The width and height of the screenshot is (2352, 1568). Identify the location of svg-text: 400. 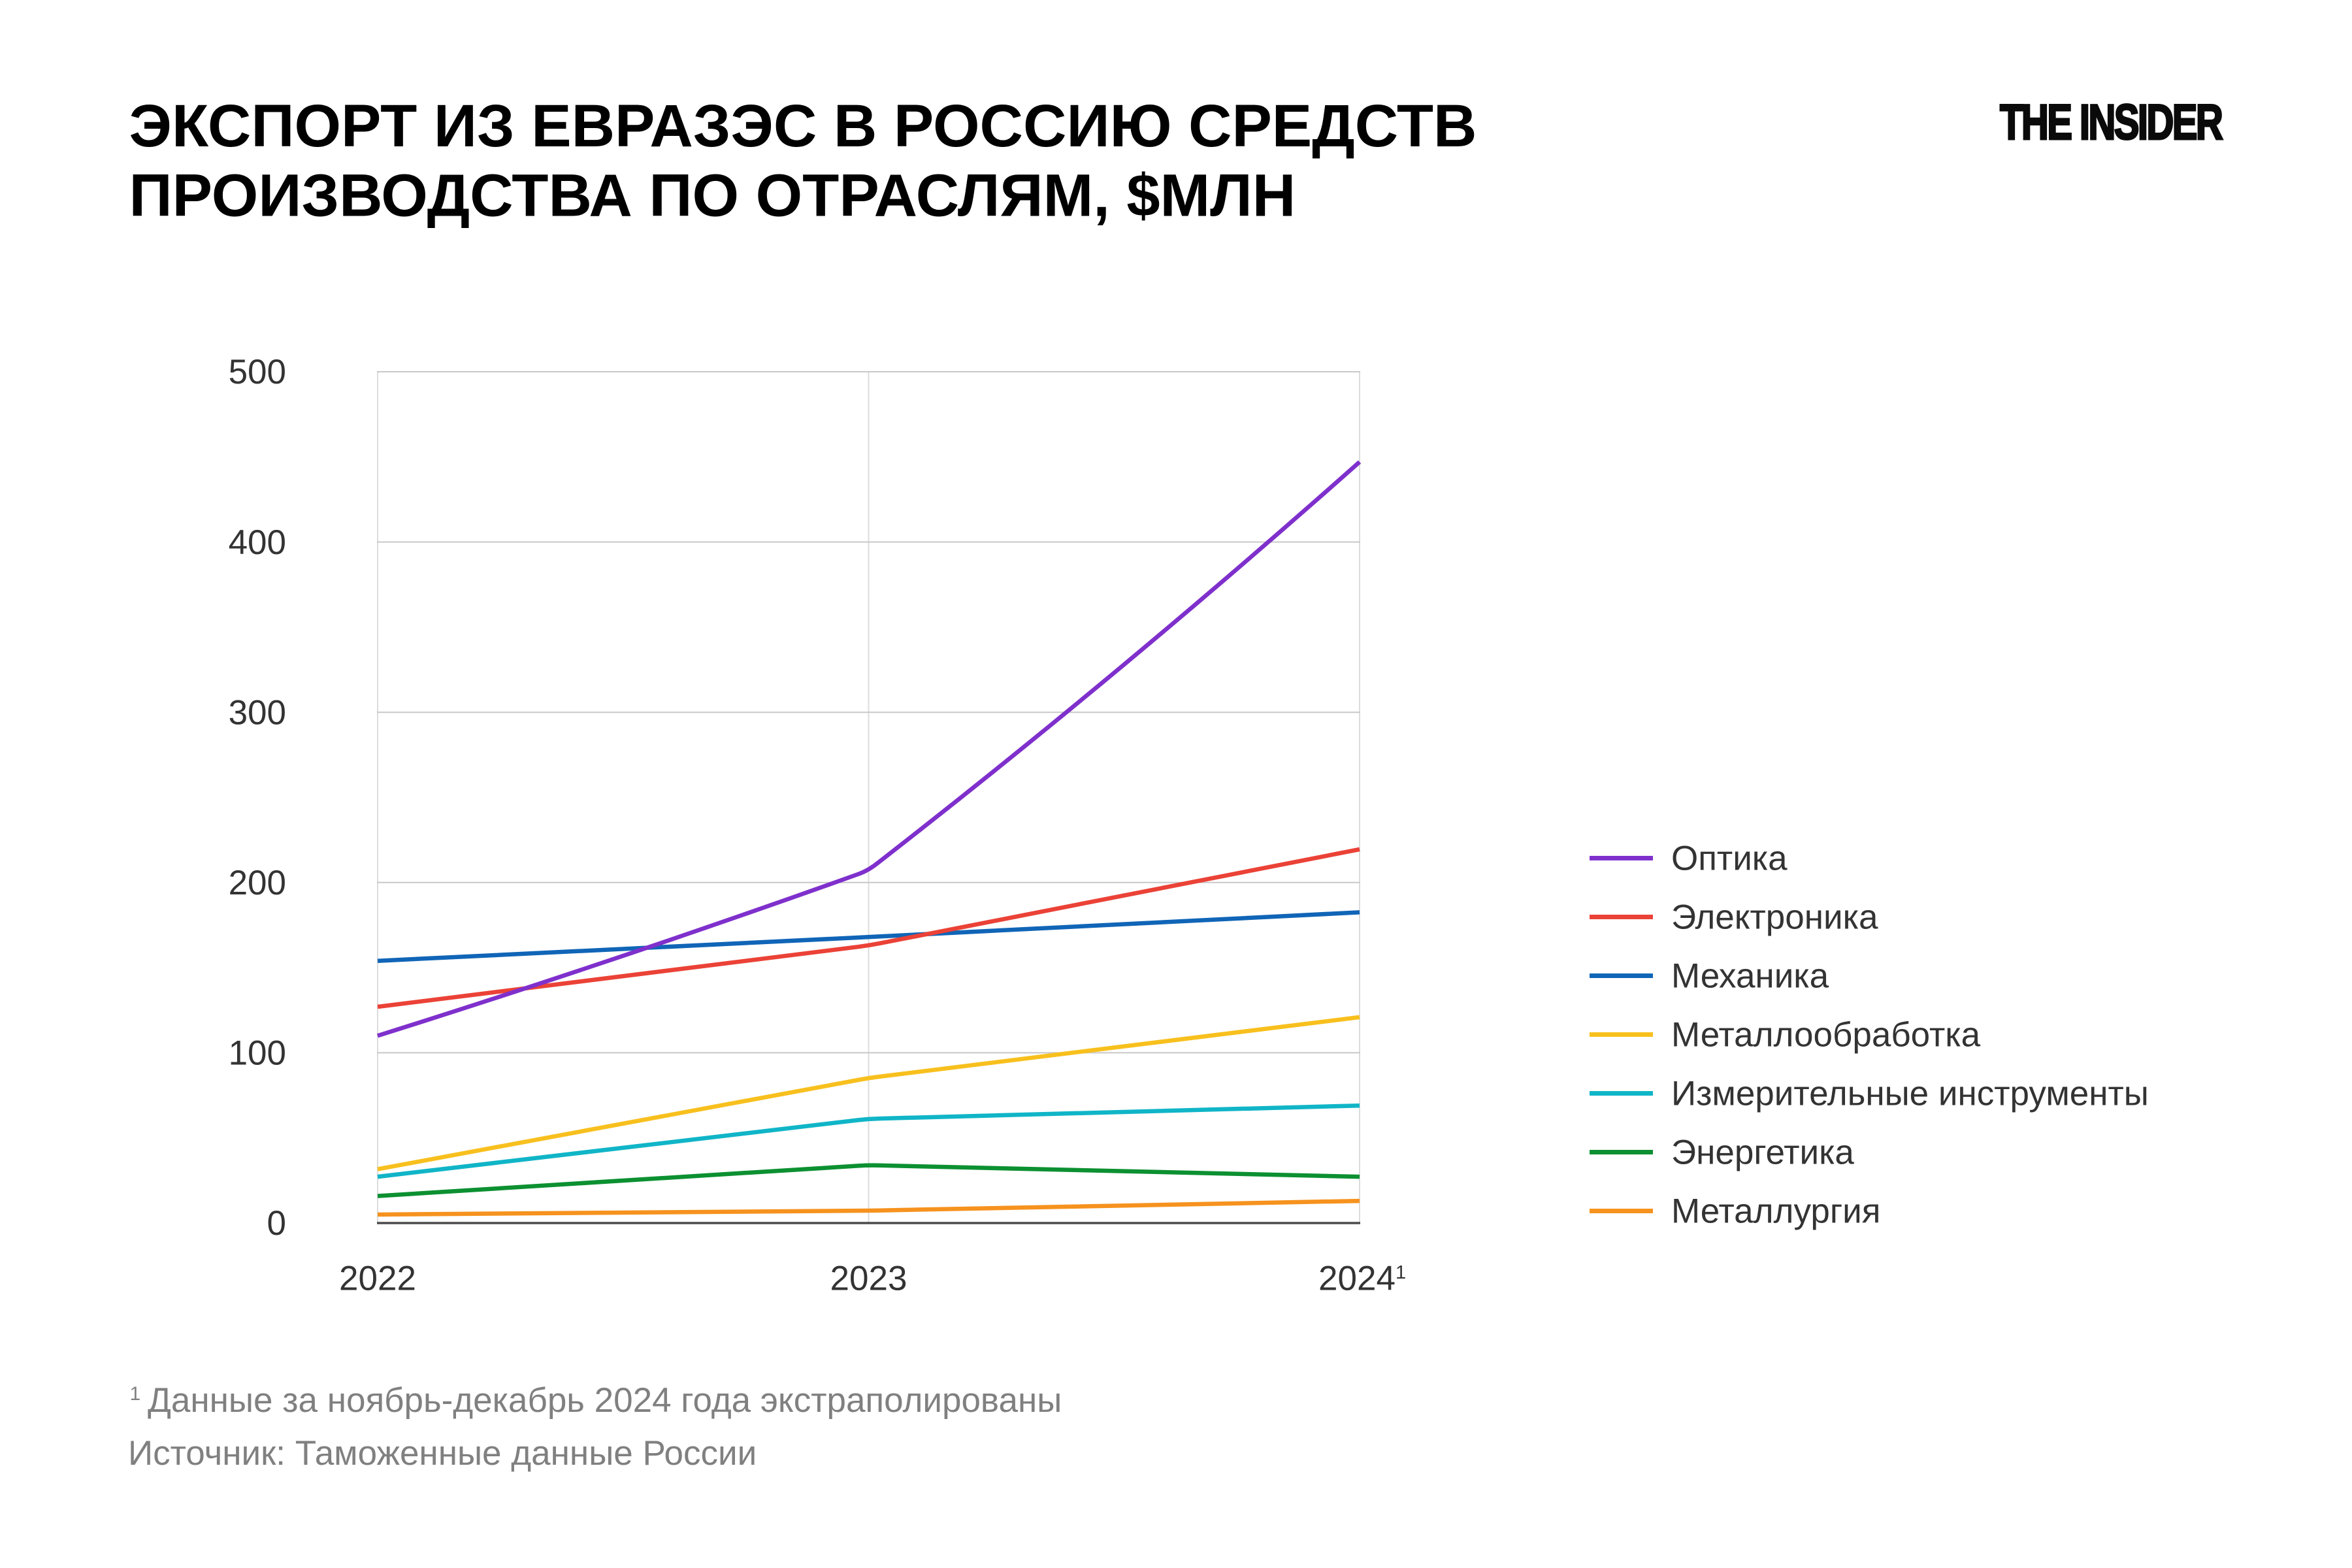
(257, 542).